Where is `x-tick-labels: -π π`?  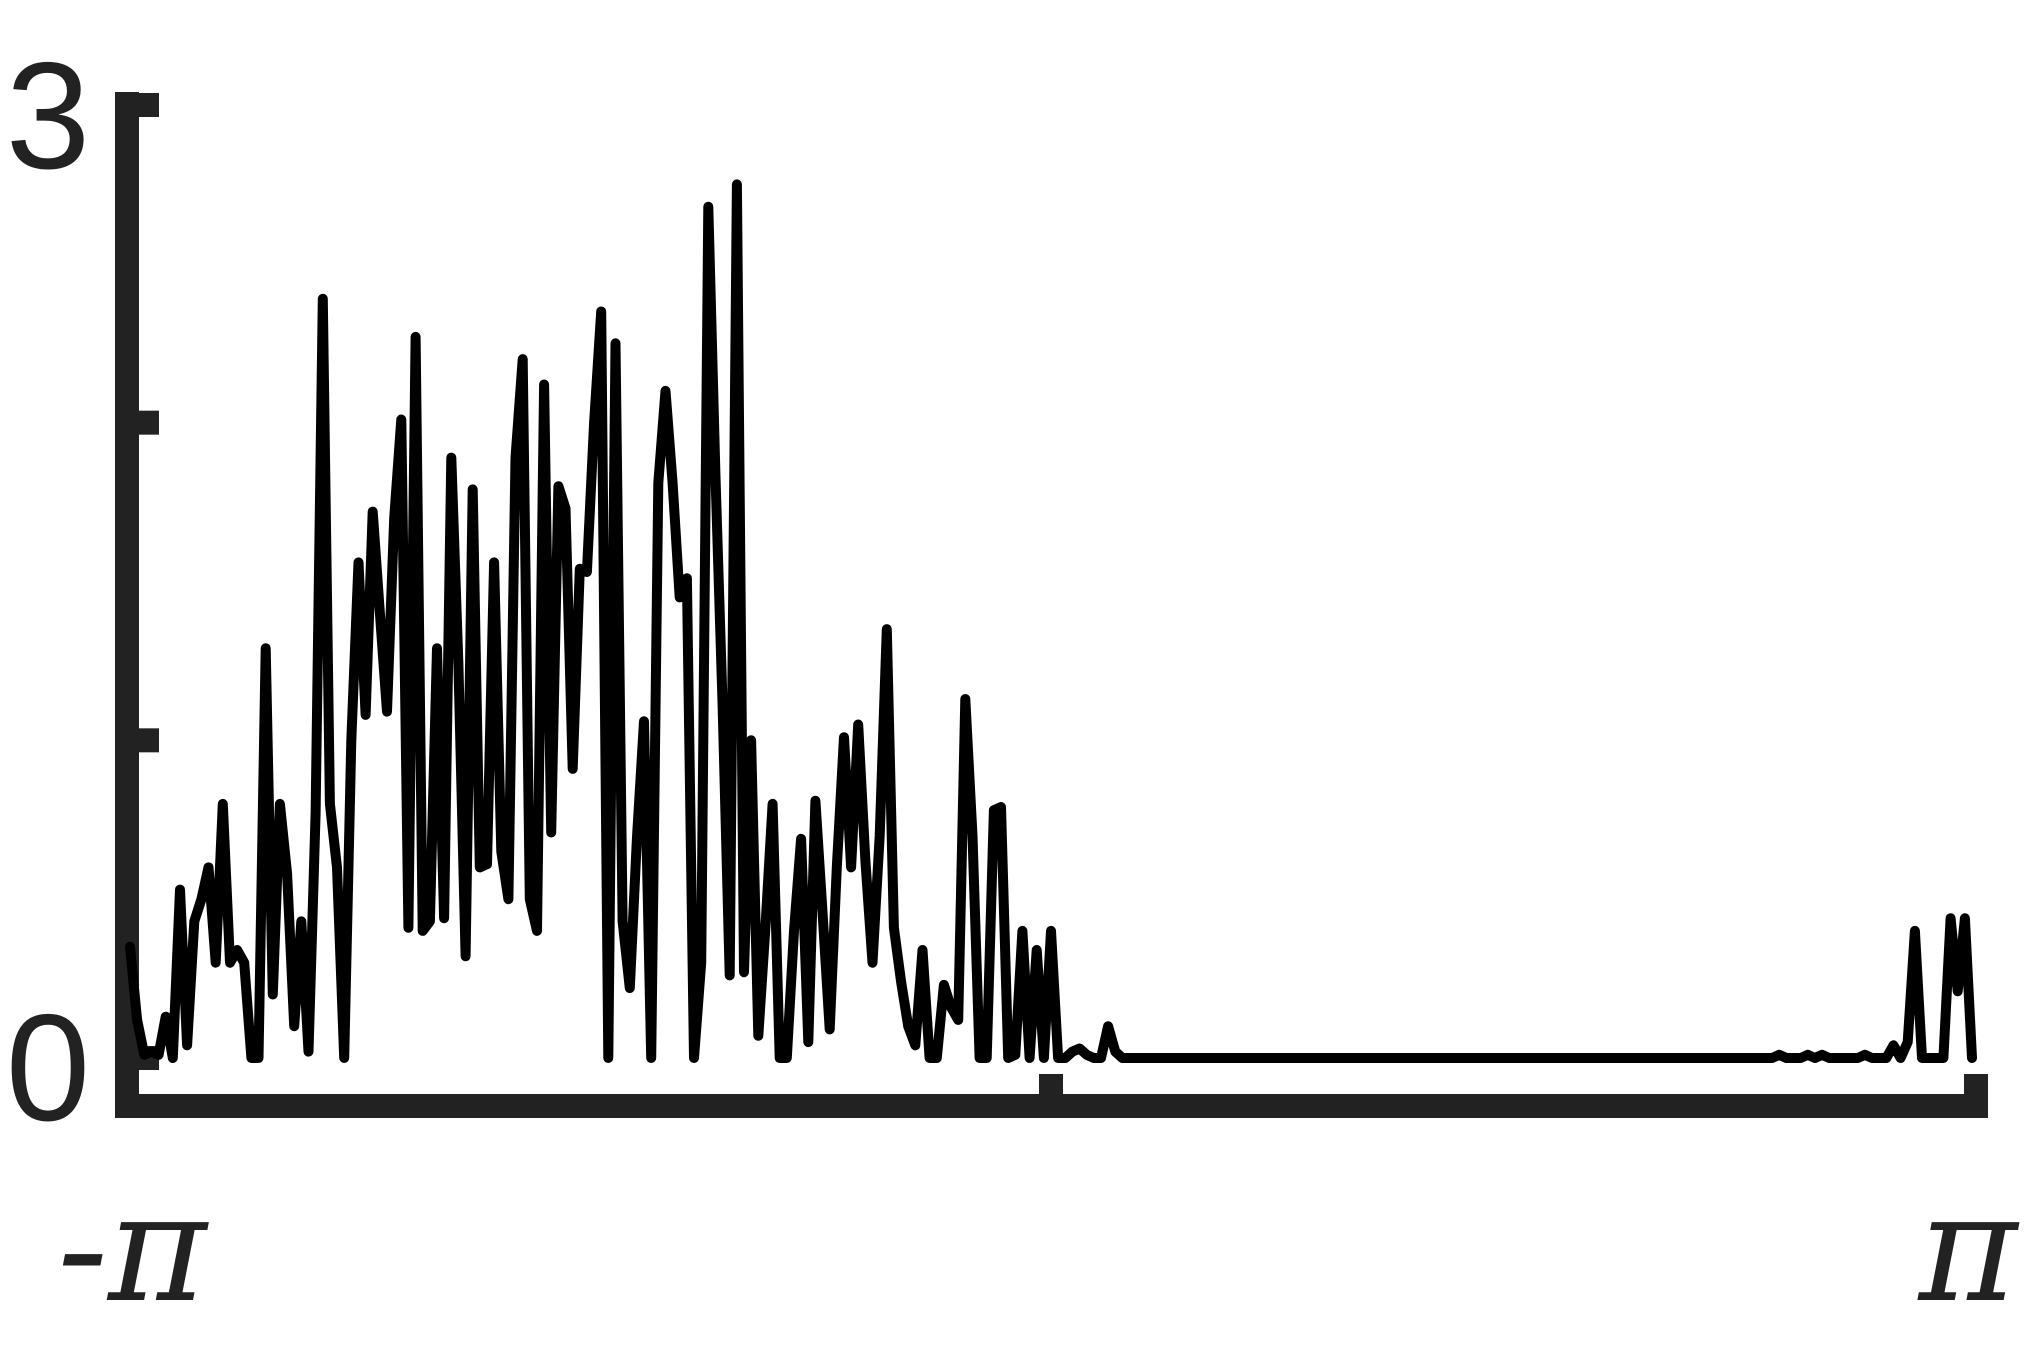 x-tick-labels: -π π is located at coordinates (1038, 1249).